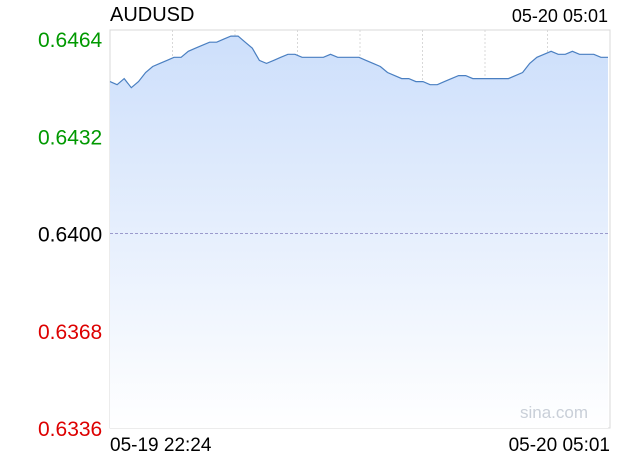  Describe the element at coordinates (70, 40) in the screenshot. I see `y-tick-label: 0.6464` at that location.